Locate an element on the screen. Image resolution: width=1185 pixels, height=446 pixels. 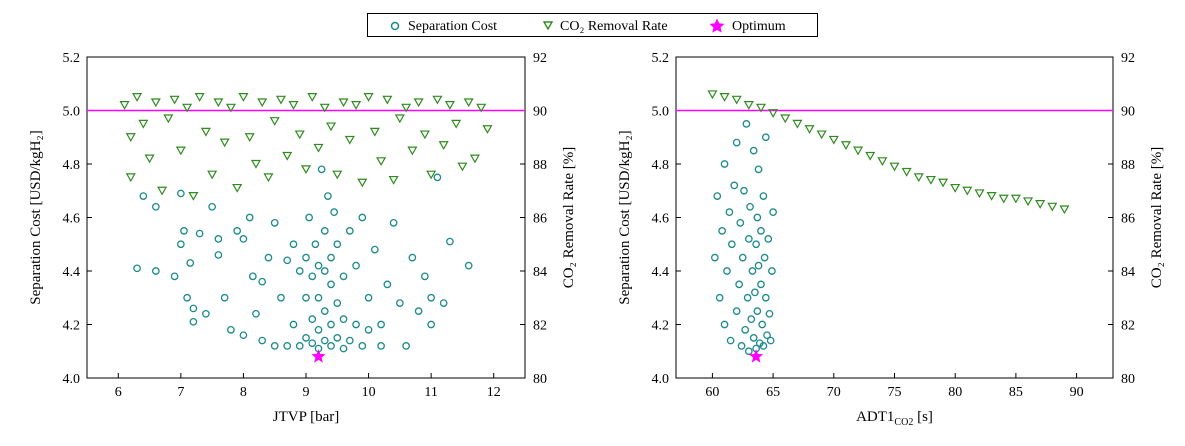
x-tick-label: 10 is located at coordinates (369, 392).